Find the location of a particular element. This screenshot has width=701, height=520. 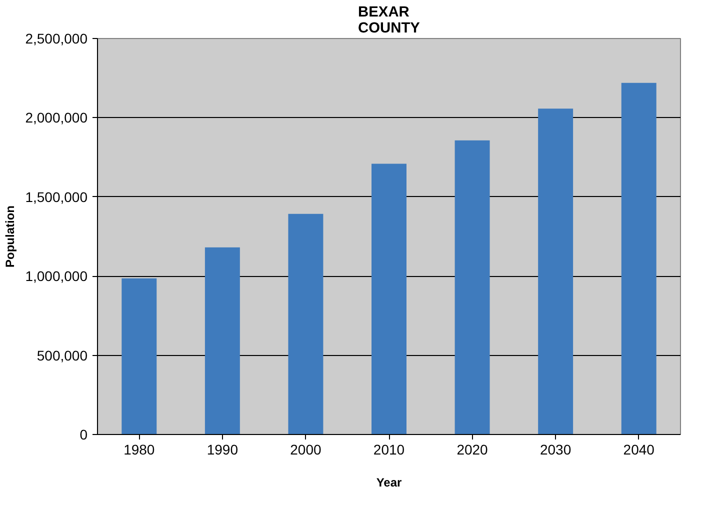

x-tick-label: 2020 is located at coordinates (472, 450).